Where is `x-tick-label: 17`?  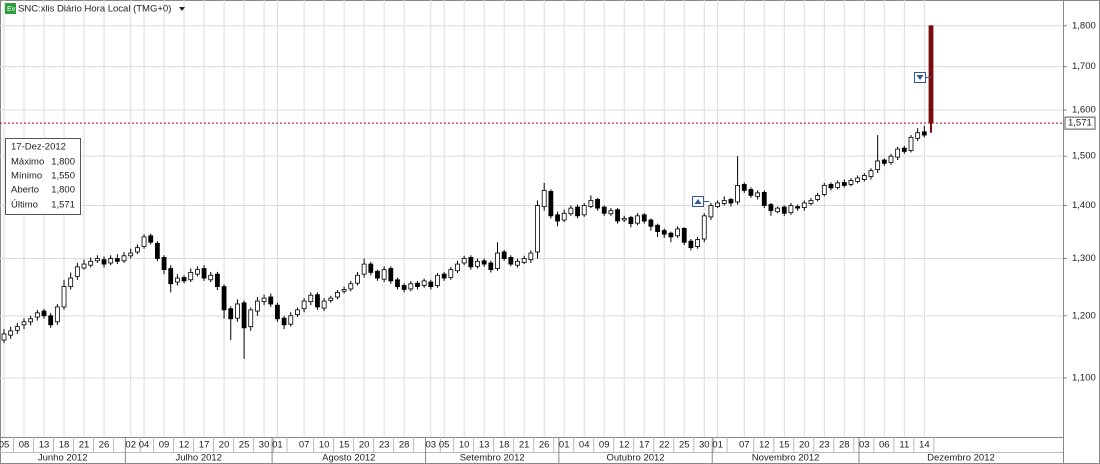 x-tick-label: 17 is located at coordinates (644, 445).